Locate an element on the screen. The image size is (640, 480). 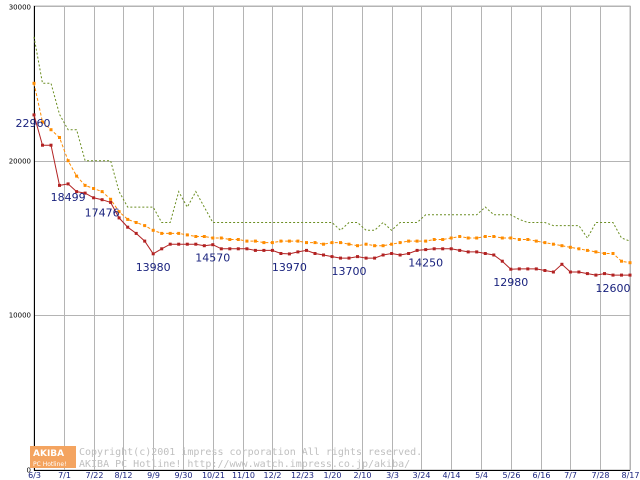
x-tick-label: 7/1 is located at coordinates (64, 475).